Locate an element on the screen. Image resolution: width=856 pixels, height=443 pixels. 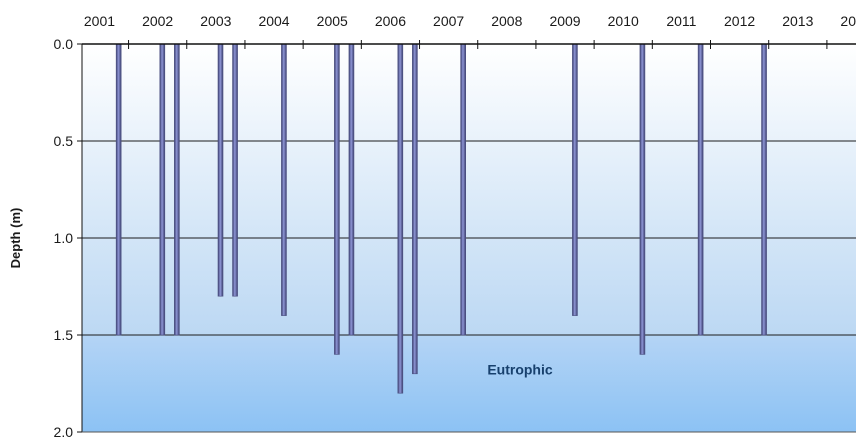
zone-label: Eutrophic is located at coordinates (520, 370).